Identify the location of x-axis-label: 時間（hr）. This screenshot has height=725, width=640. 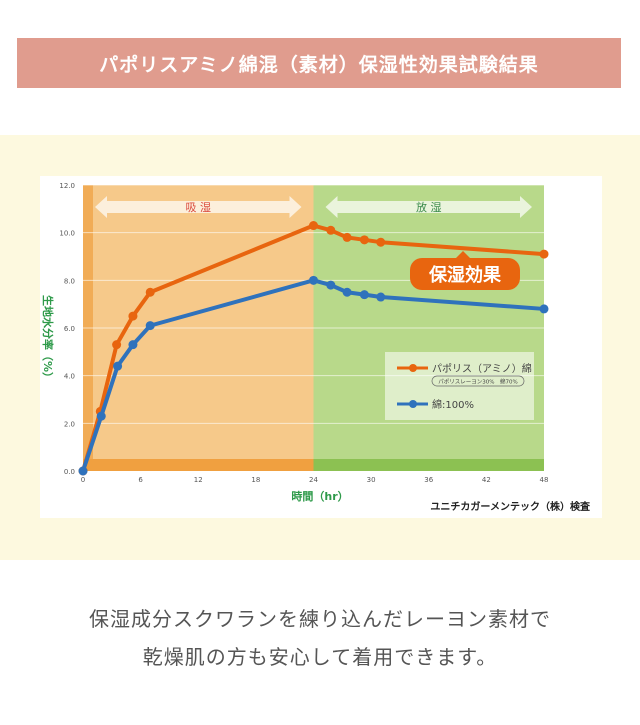
(319, 496).